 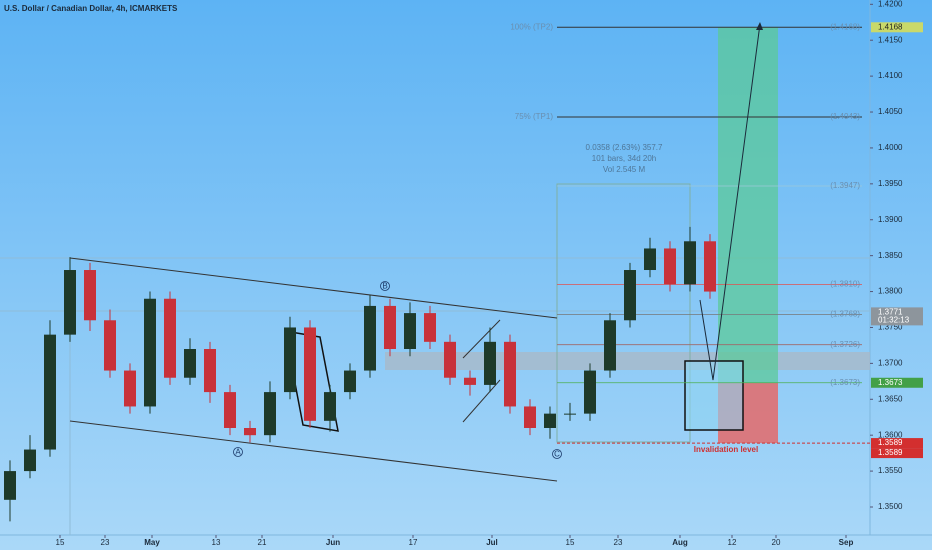 I want to click on y-tick-label: 1.4200, so click(x=890, y=4).